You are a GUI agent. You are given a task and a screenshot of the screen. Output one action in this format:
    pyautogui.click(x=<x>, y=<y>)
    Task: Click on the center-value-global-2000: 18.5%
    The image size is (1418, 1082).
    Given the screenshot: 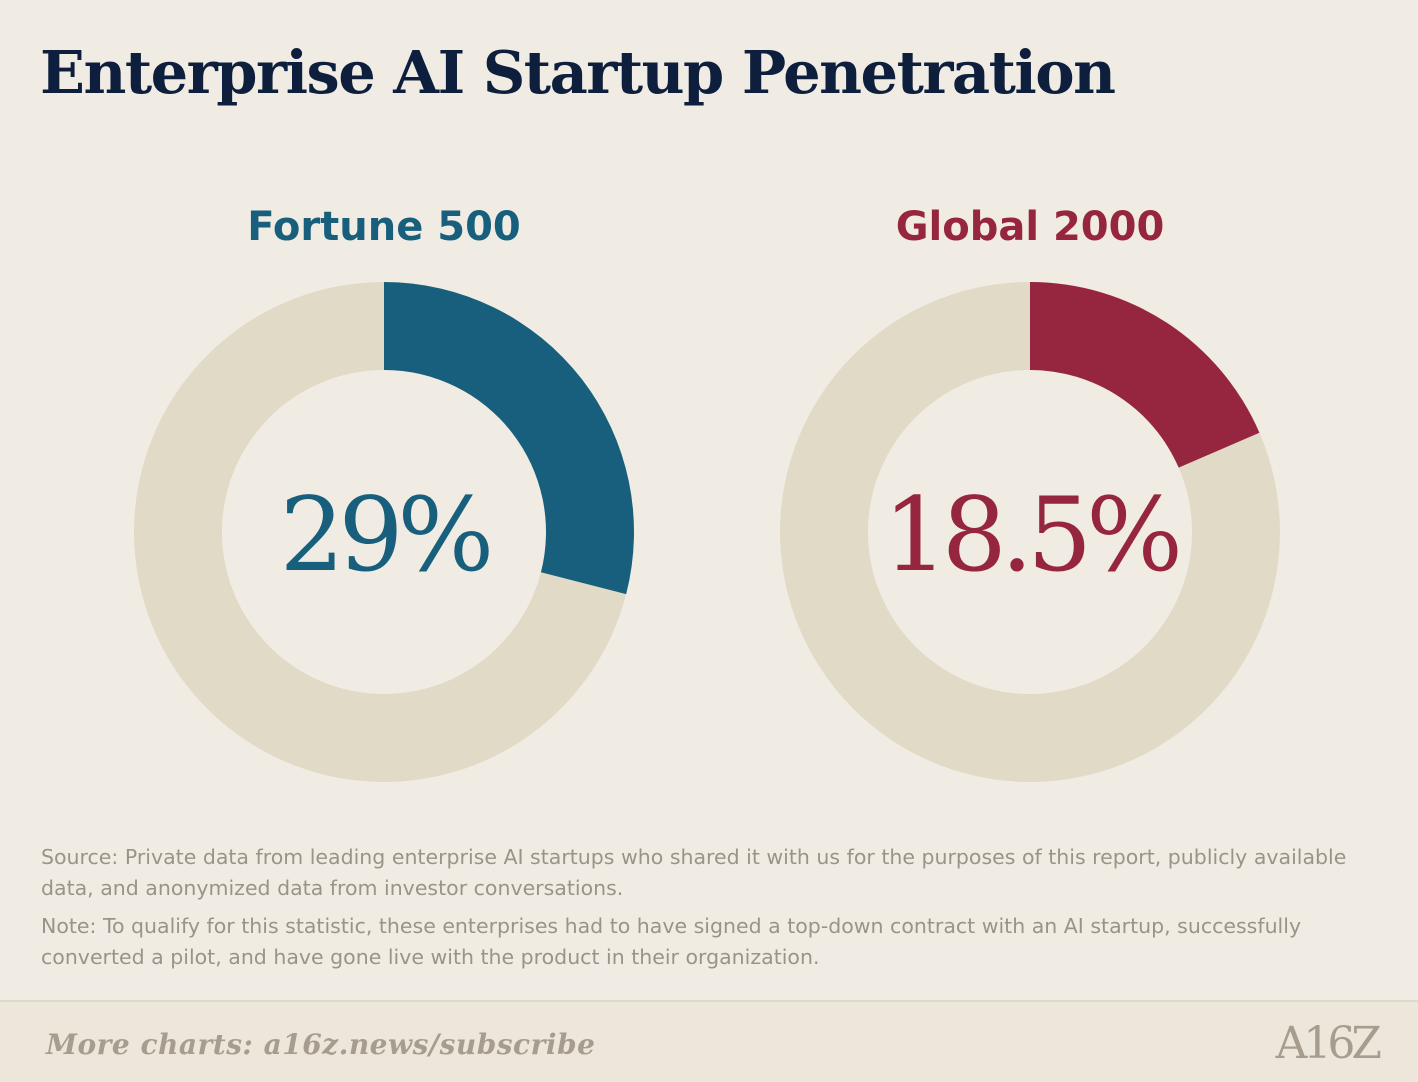 What is the action you would take?
    pyautogui.click(x=1030, y=535)
    